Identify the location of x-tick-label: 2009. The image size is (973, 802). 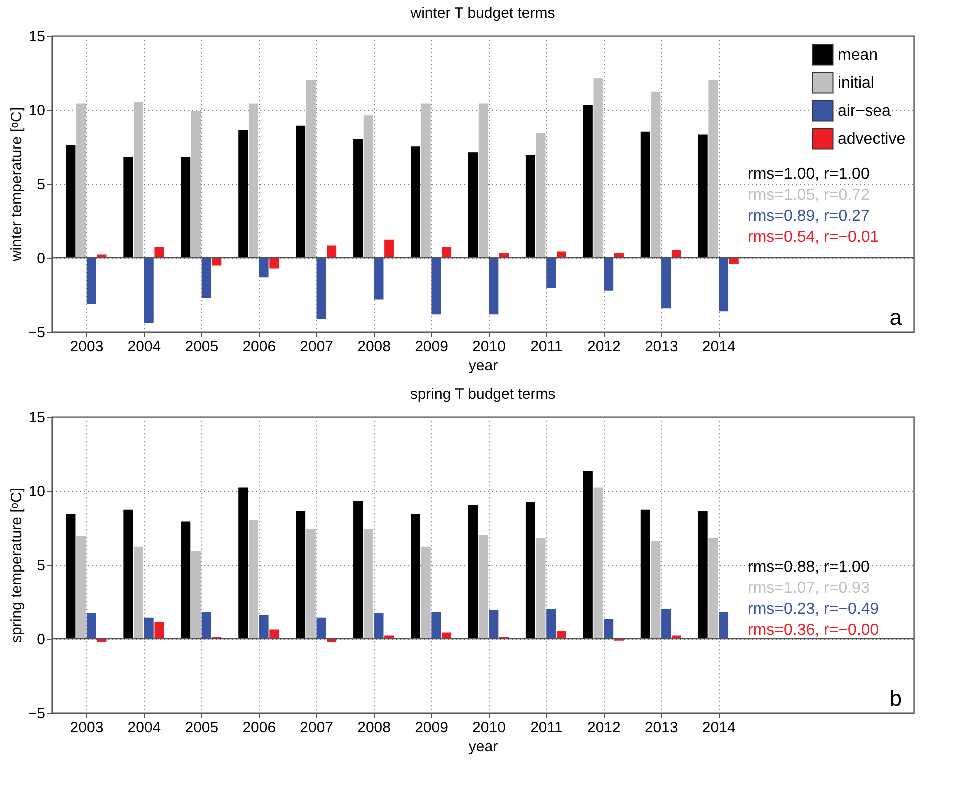
(431, 728).